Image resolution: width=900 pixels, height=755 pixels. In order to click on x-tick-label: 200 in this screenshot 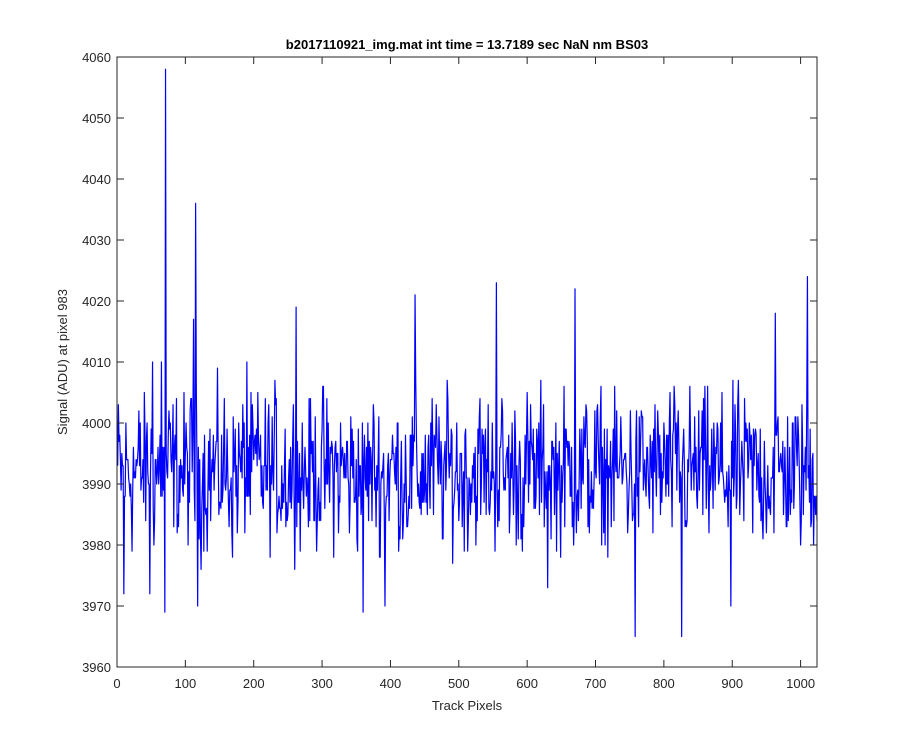, I will do `click(254, 683)`.